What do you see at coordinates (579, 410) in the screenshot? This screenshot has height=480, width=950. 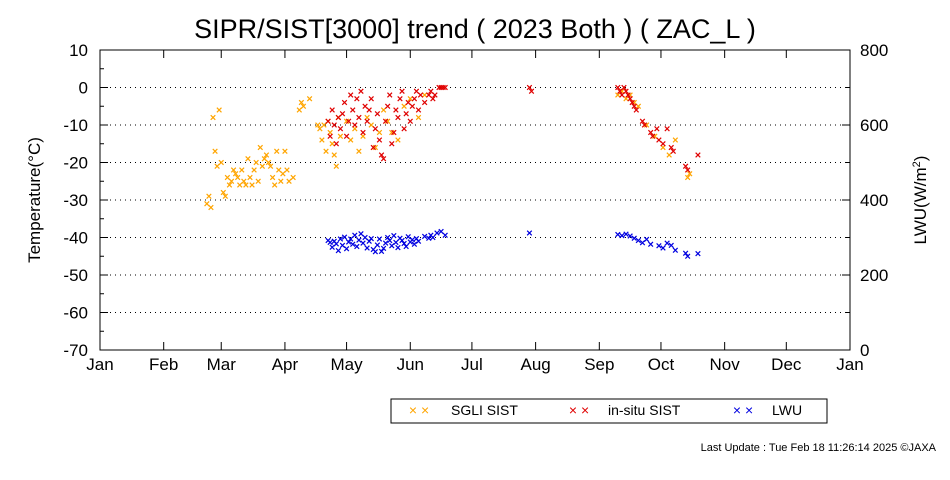 I see `legend-marker-insitu: × ×` at bounding box center [579, 410].